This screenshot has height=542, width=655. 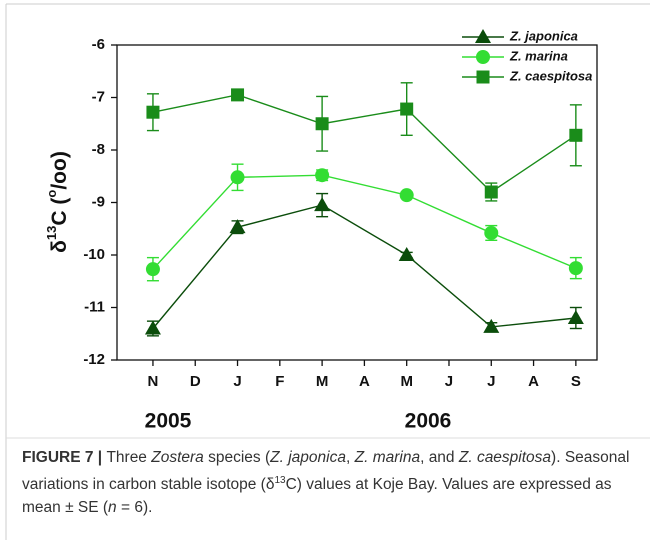 I want to click on y-tick-label: -6, so click(x=98, y=44).